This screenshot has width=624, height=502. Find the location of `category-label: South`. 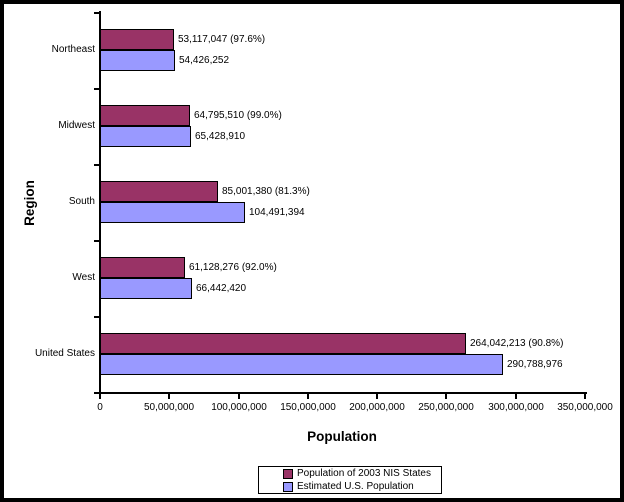

category-label: South is located at coordinates (81, 201).